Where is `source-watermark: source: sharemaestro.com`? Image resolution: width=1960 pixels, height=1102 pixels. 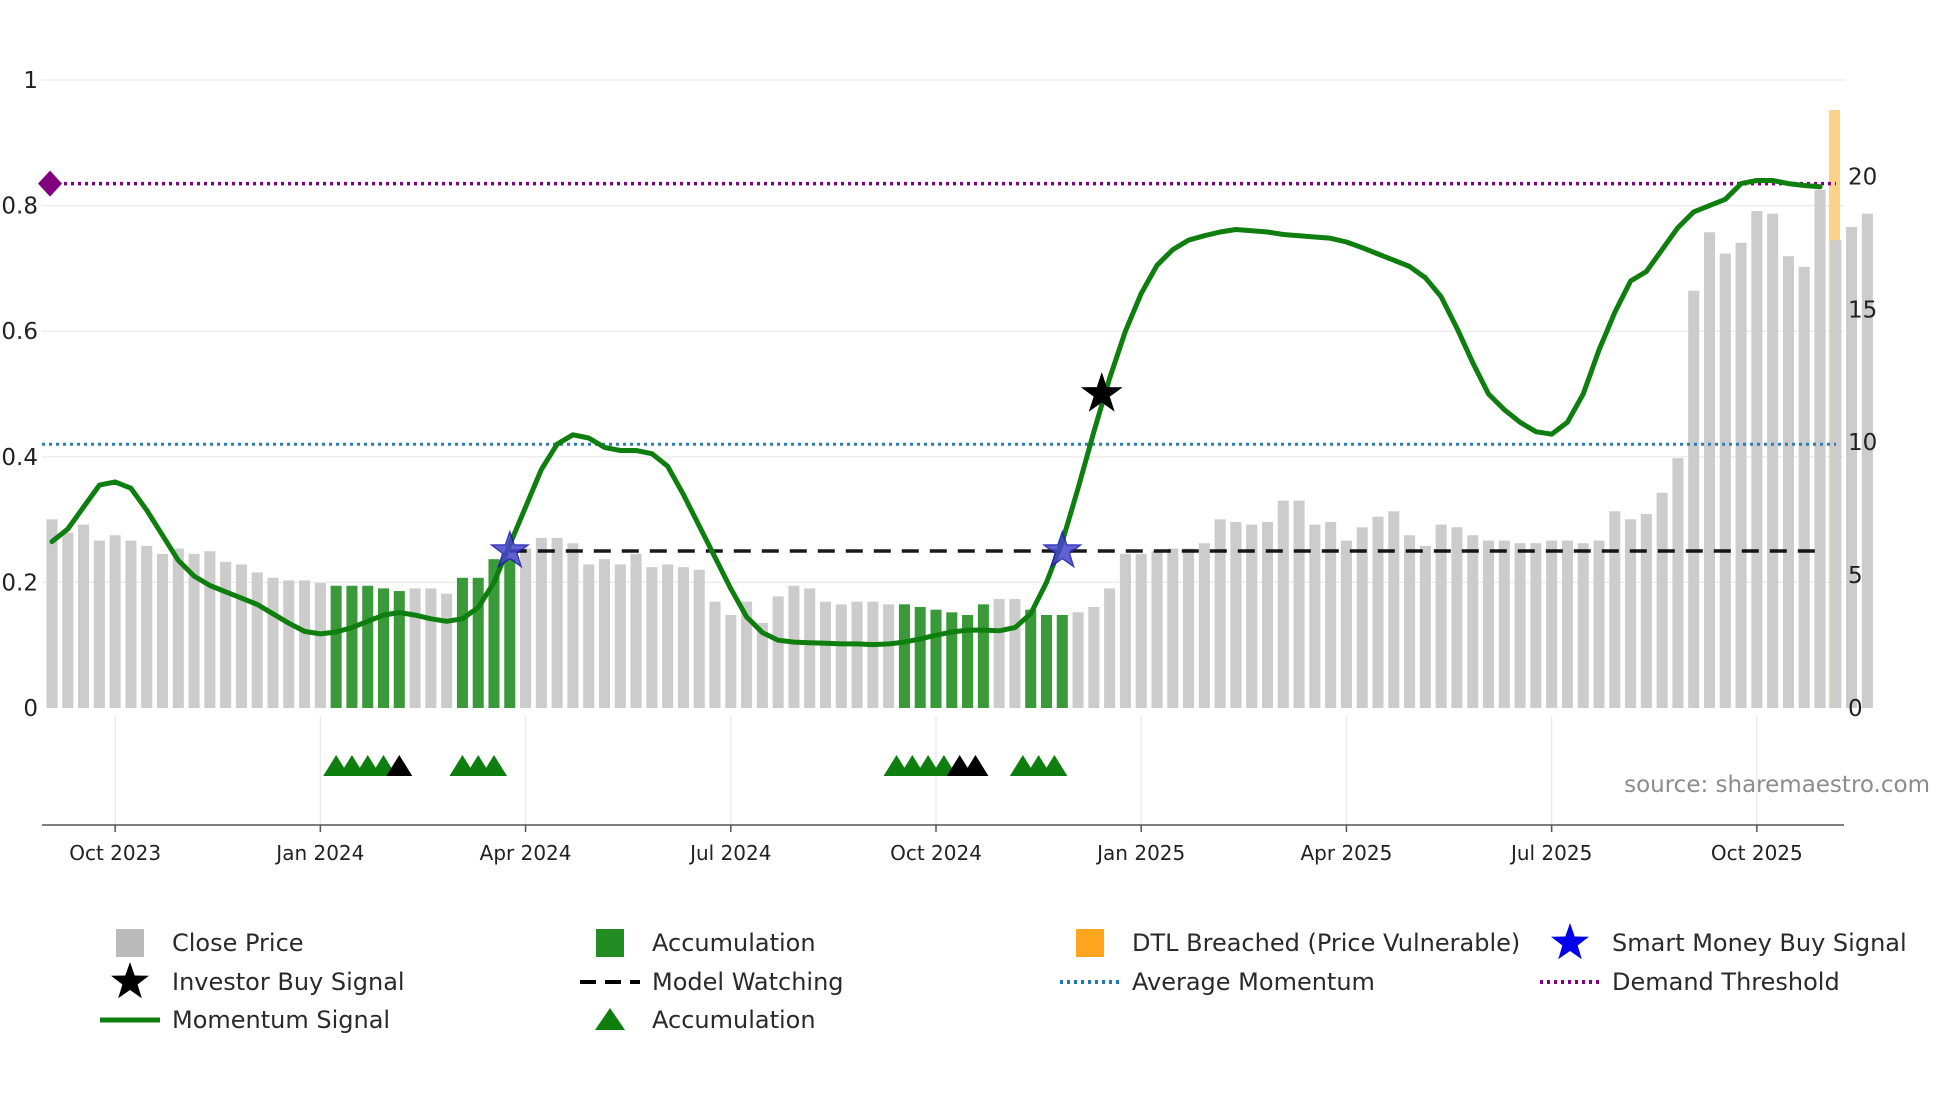 source-watermark: source: sharemaestro.com is located at coordinates (1777, 785).